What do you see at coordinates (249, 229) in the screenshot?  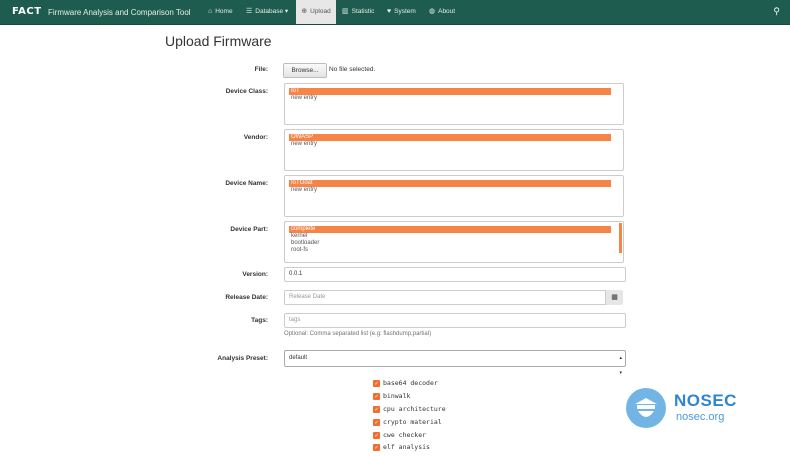 I see `device-part-label: Device Part:` at bounding box center [249, 229].